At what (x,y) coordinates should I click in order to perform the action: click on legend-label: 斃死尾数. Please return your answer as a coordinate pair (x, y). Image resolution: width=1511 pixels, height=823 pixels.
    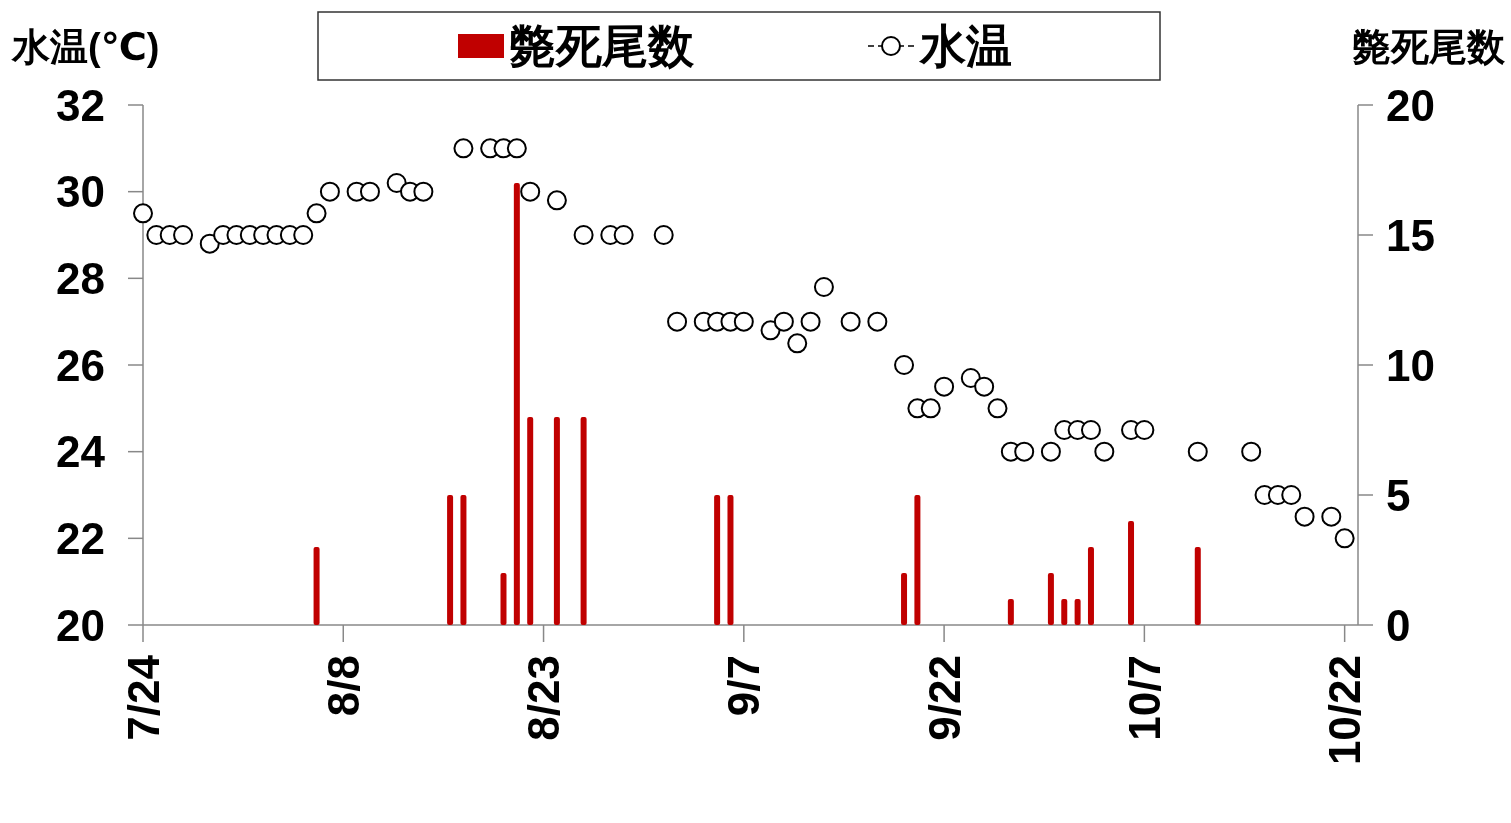
    Looking at the image, I should click on (602, 46).